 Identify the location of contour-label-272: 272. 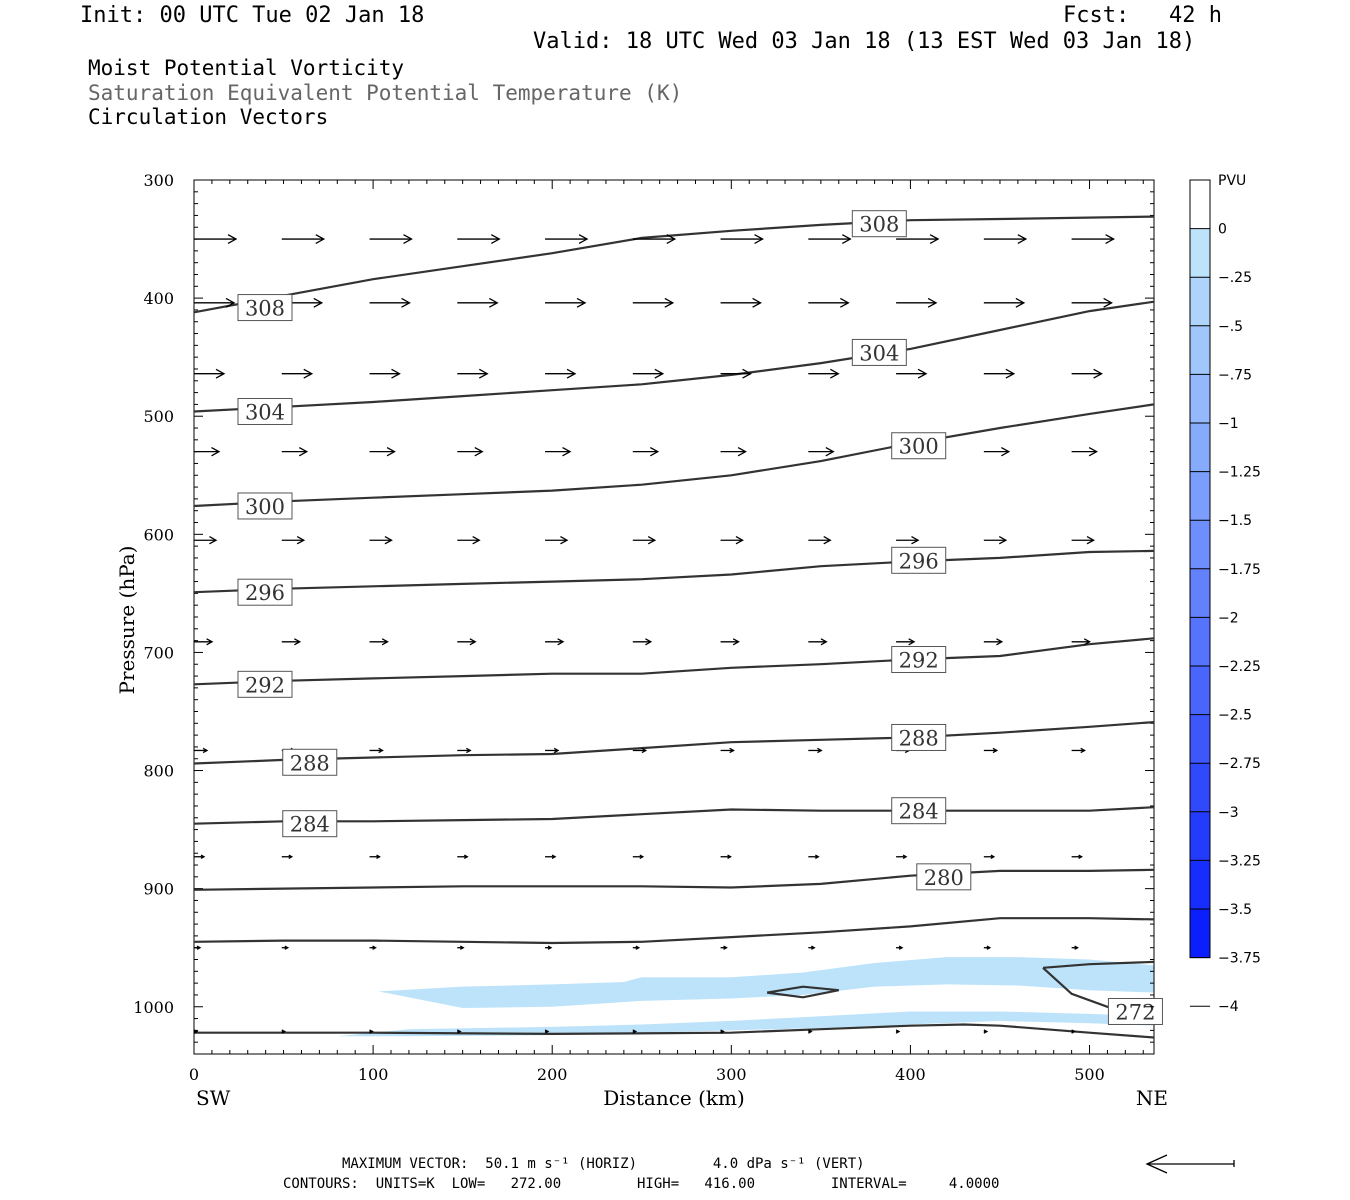
(1135, 1012).